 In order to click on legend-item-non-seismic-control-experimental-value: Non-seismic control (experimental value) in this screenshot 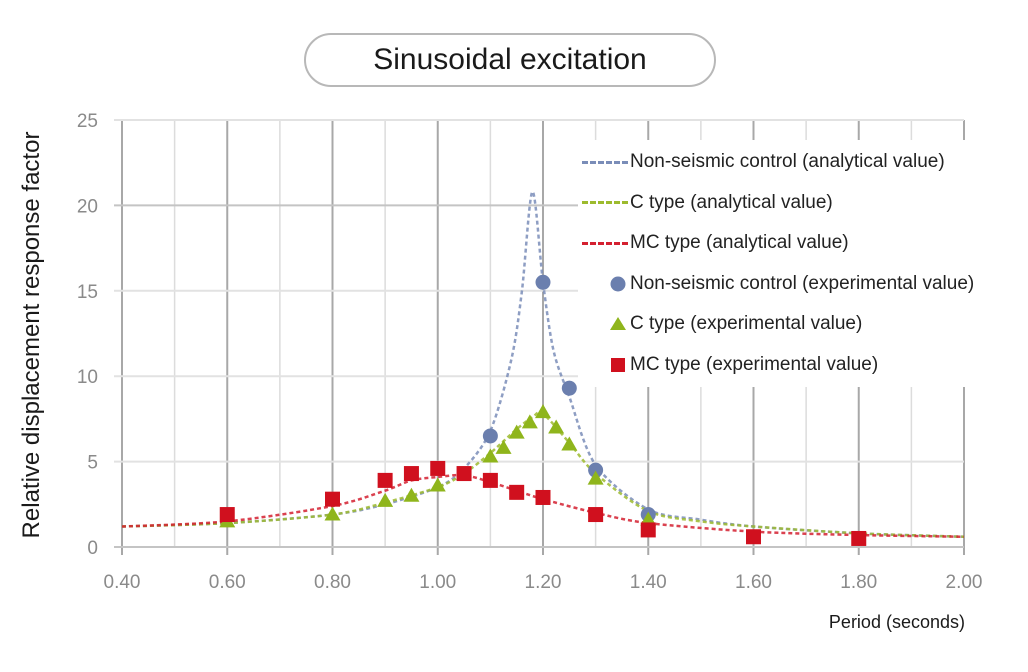, I will do `click(778, 284)`.